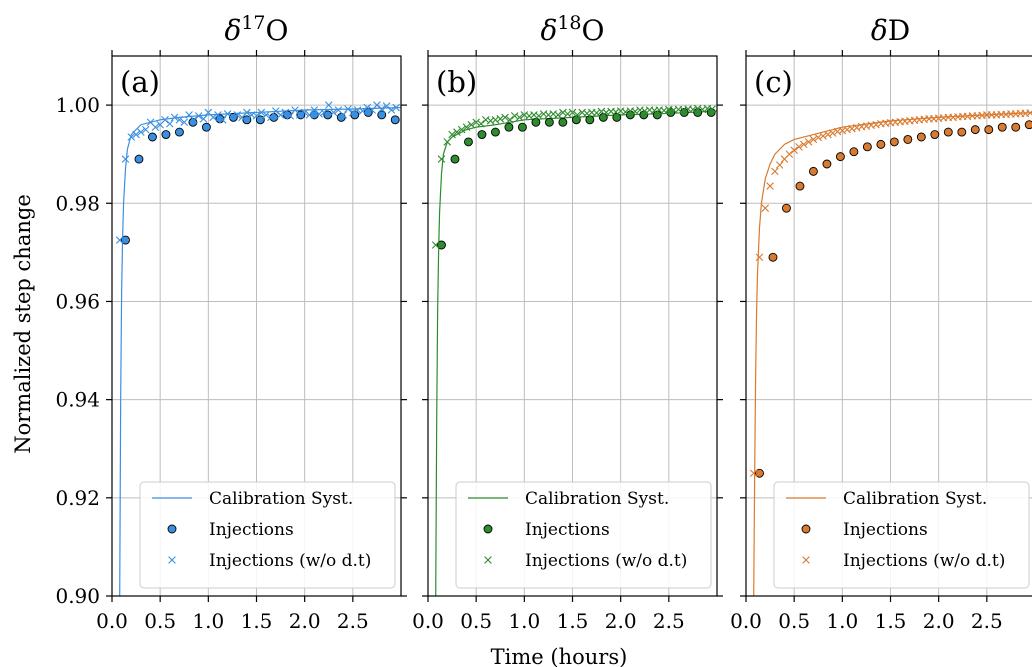 This screenshot has width=1032, height=667. I want to click on y-tick-label: 1.00, so click(77, 105).